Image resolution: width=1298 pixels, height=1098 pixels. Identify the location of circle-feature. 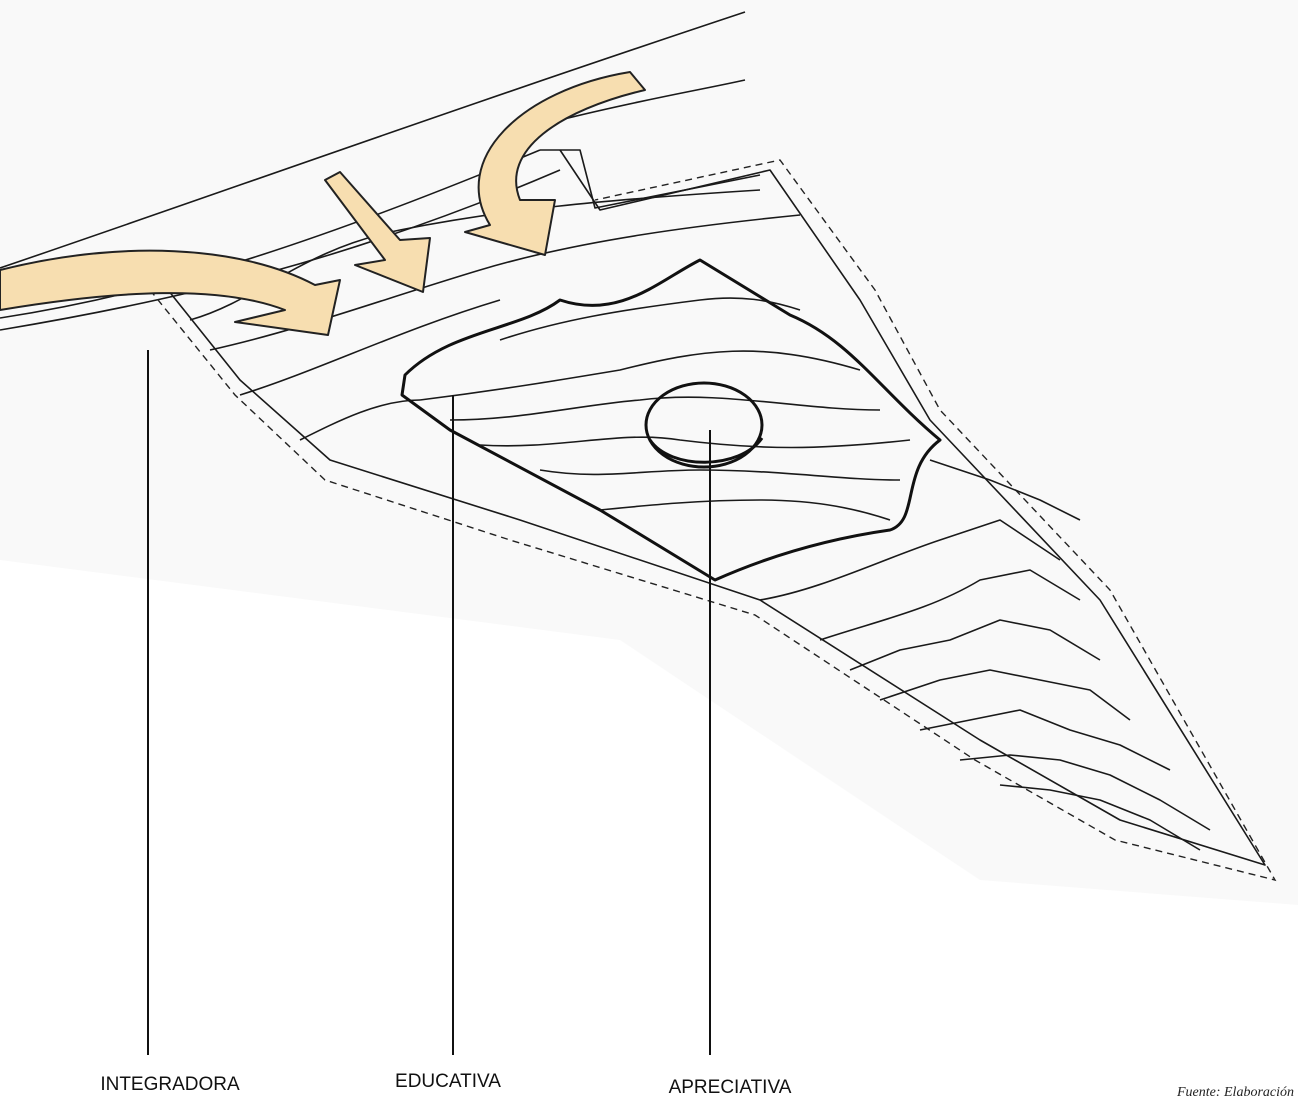
(704, 425).